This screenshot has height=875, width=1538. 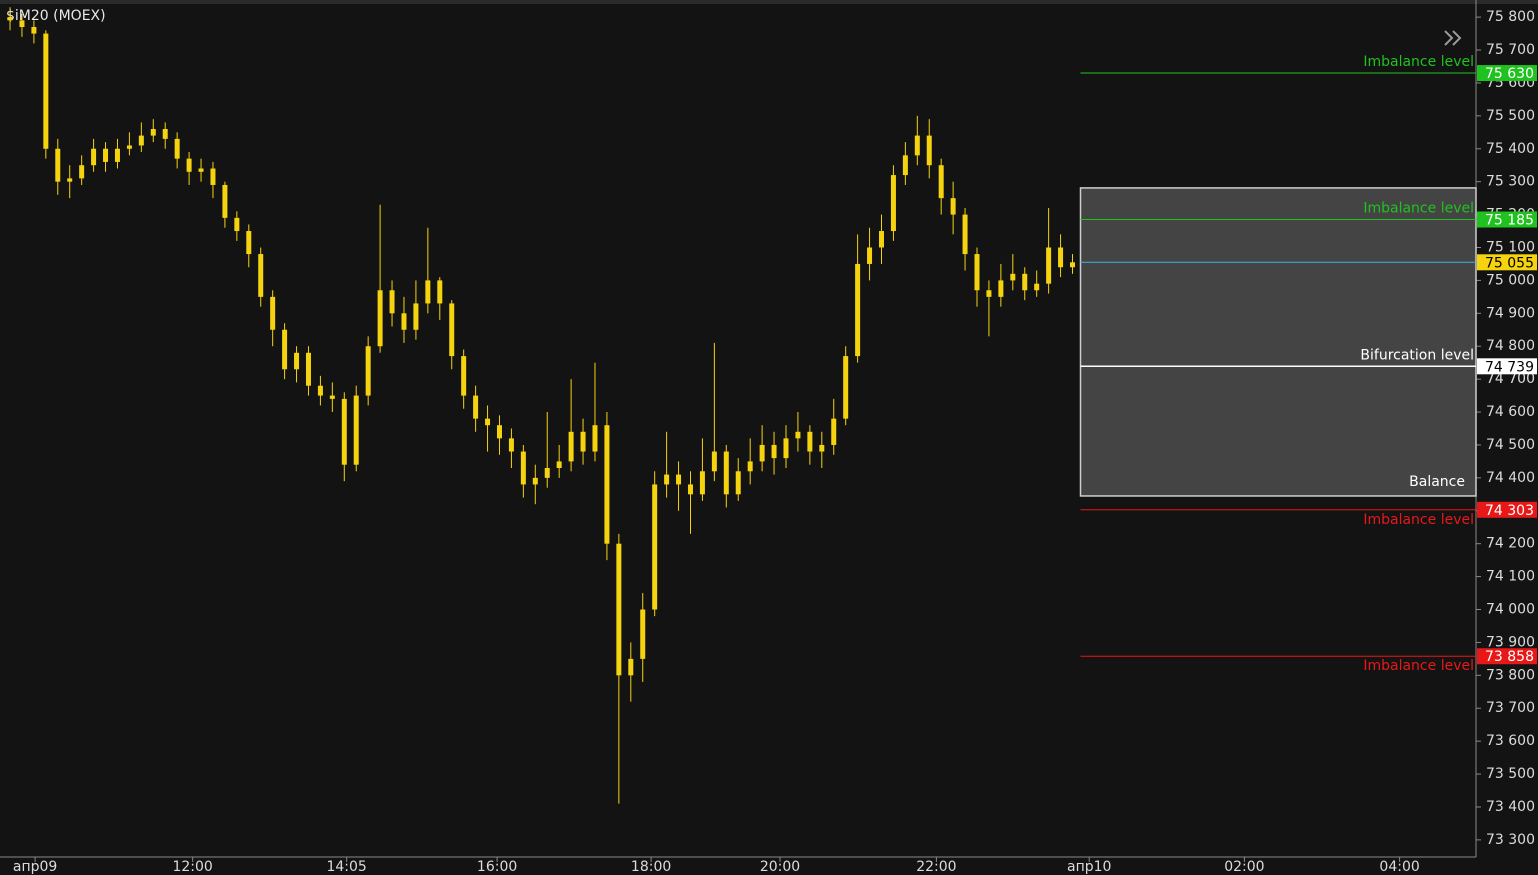 I want to click on y-tick-label: 75 700, so click(x=1510, y=50).